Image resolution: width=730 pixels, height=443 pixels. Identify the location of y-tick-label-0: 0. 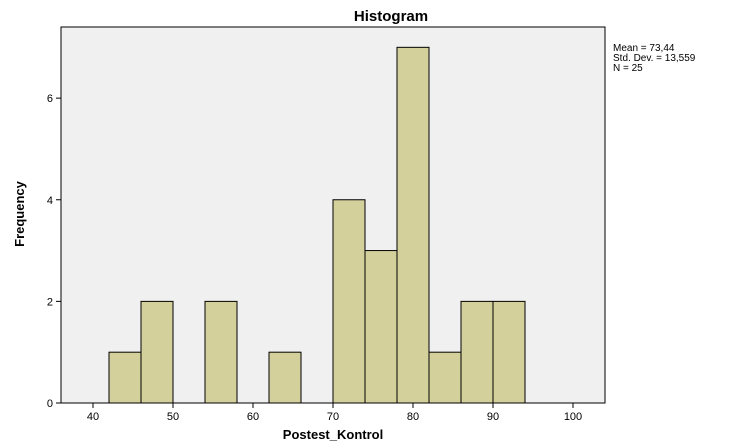
(50, 404).